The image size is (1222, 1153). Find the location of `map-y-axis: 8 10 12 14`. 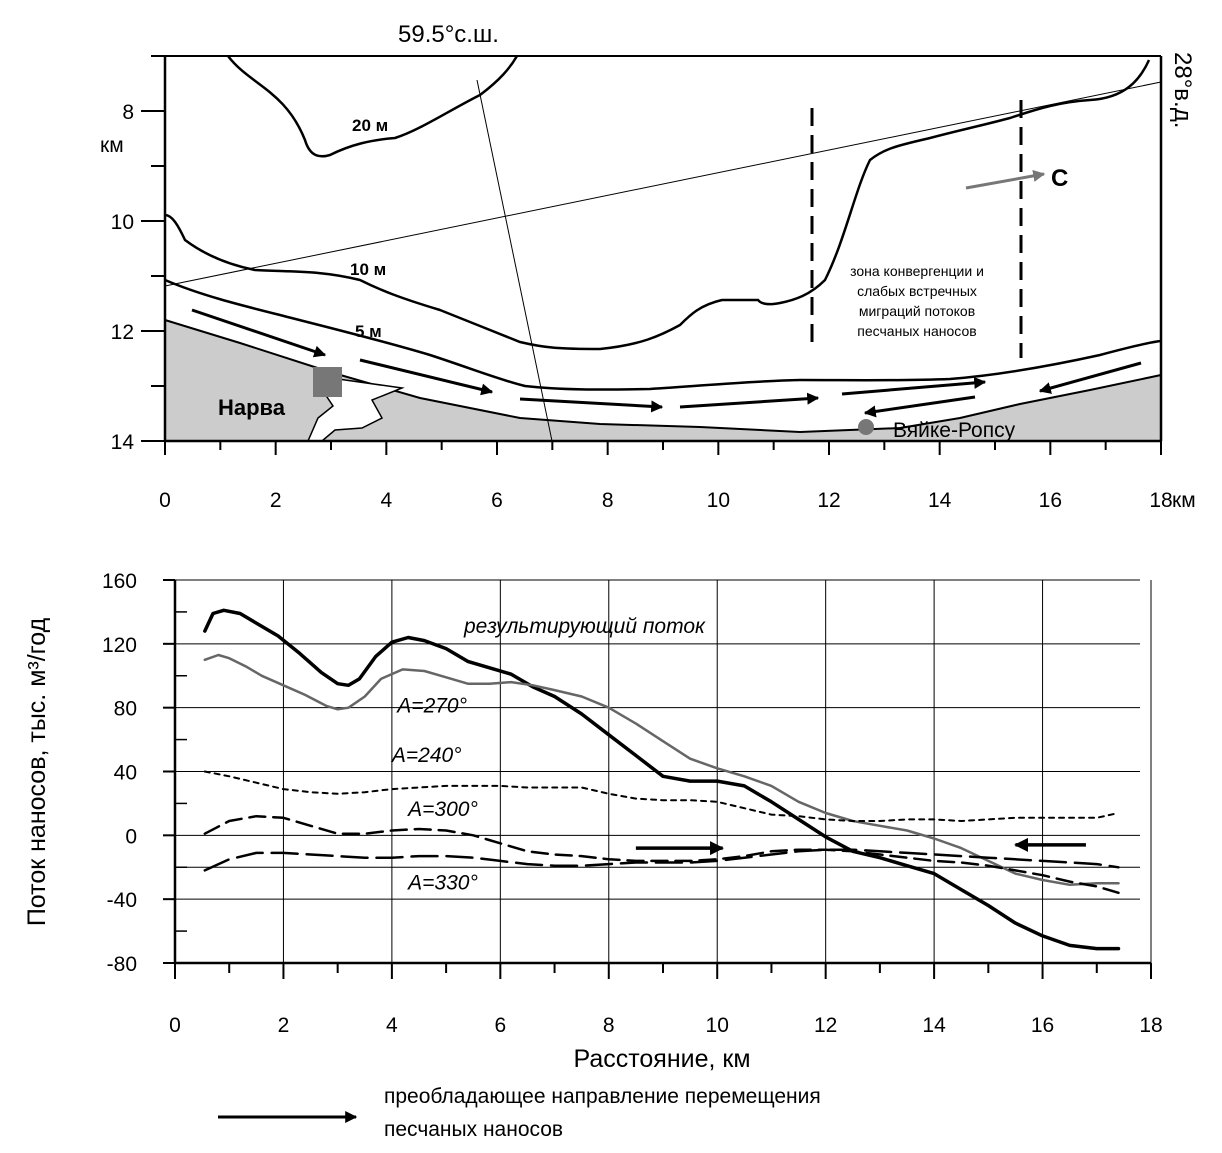

map-y-axis: 8 10 12 14 is located at coordinates (138, 254).